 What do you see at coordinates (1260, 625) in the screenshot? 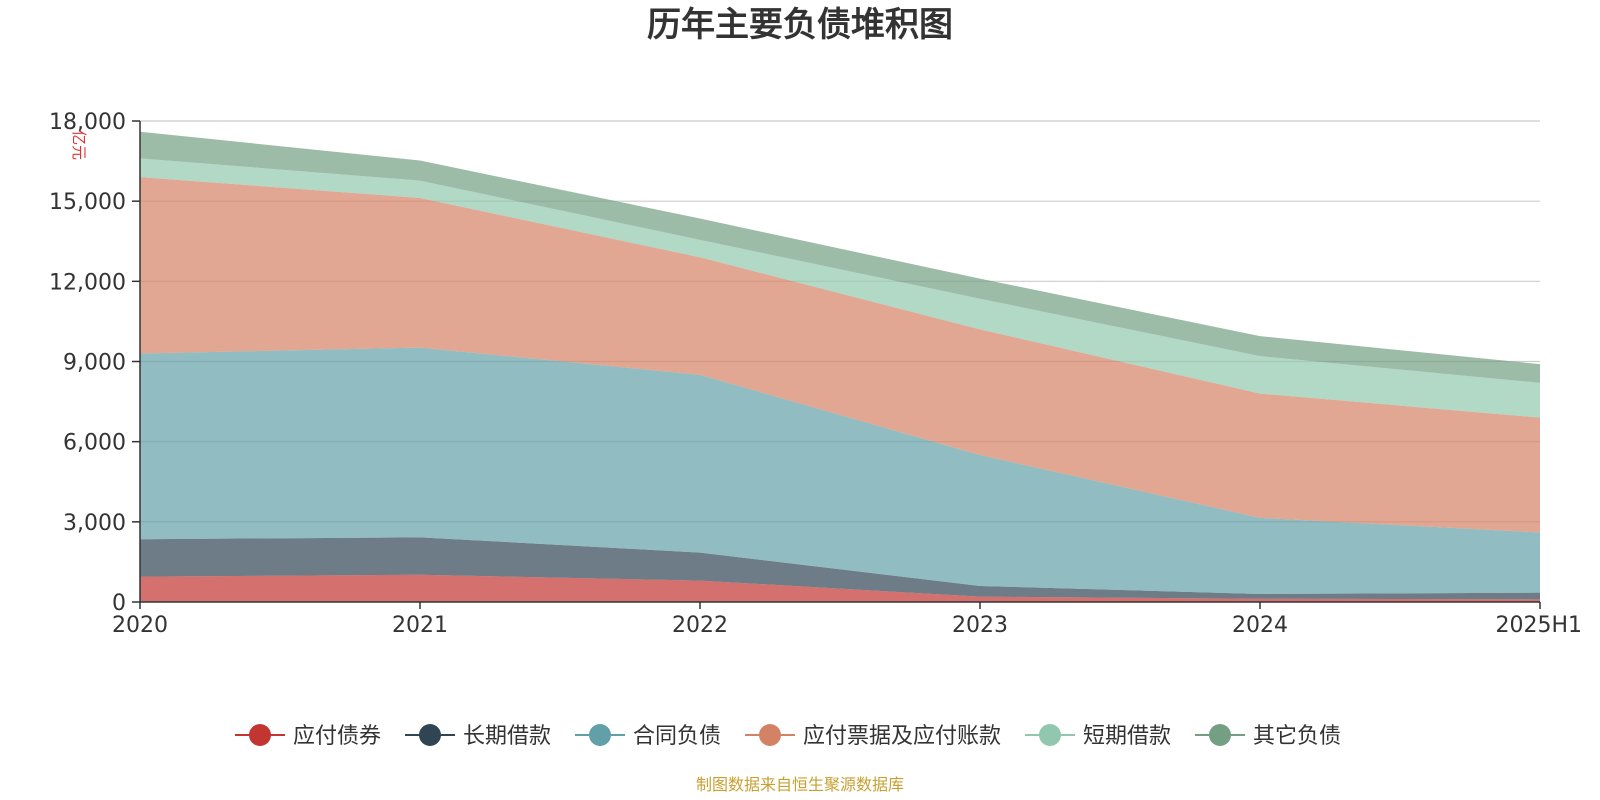
I see `x-tick-label: 2024` at bounding box center [1260, 625].